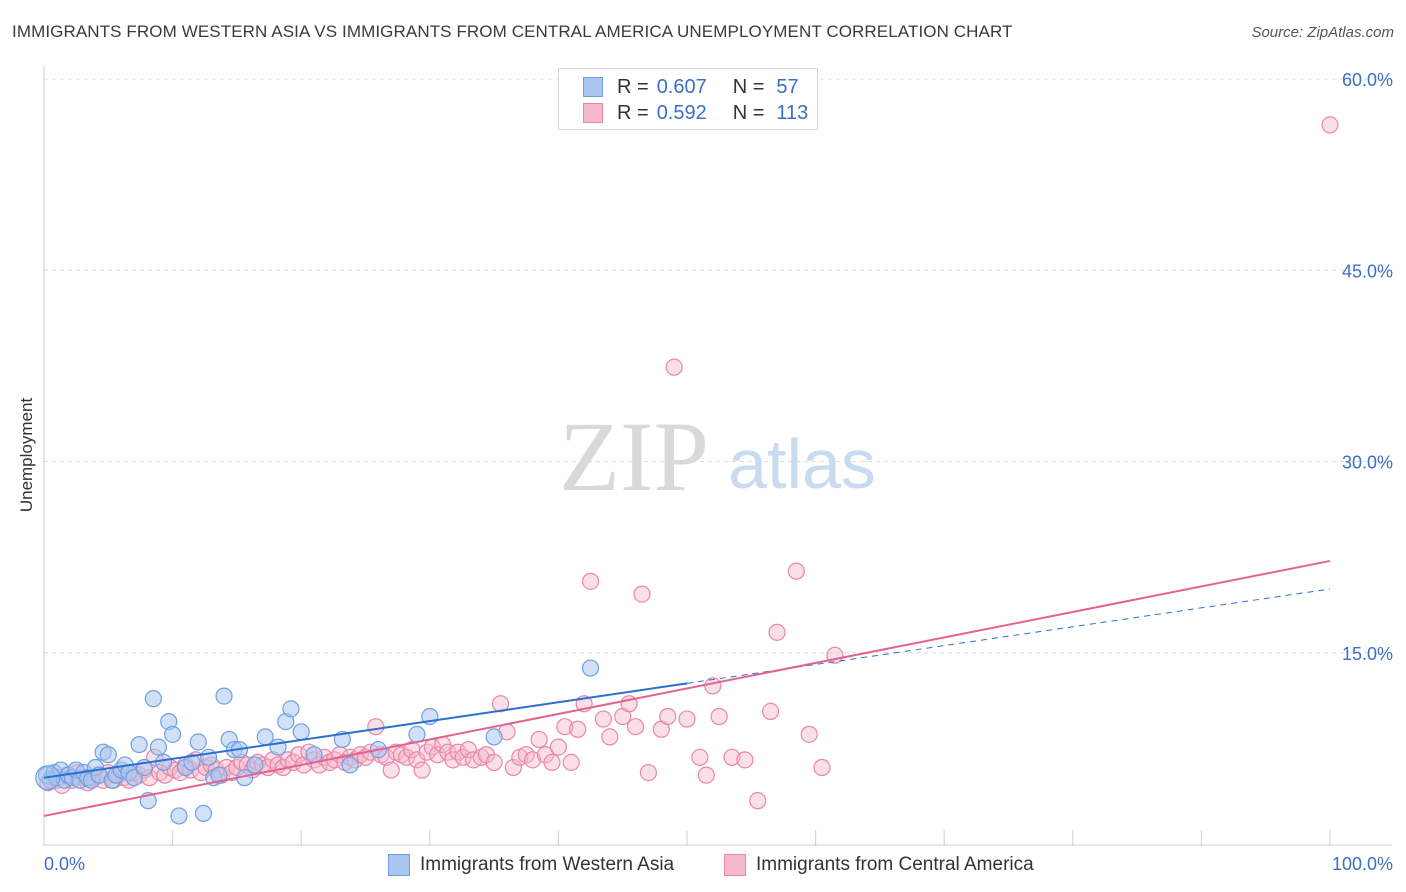 The width and height of the screenshot is (1406, 892). What do you see at coordinates (634, 456) in the screenshot?
I see `watermark-zip: ZIP` at bounding box center [634, 456].